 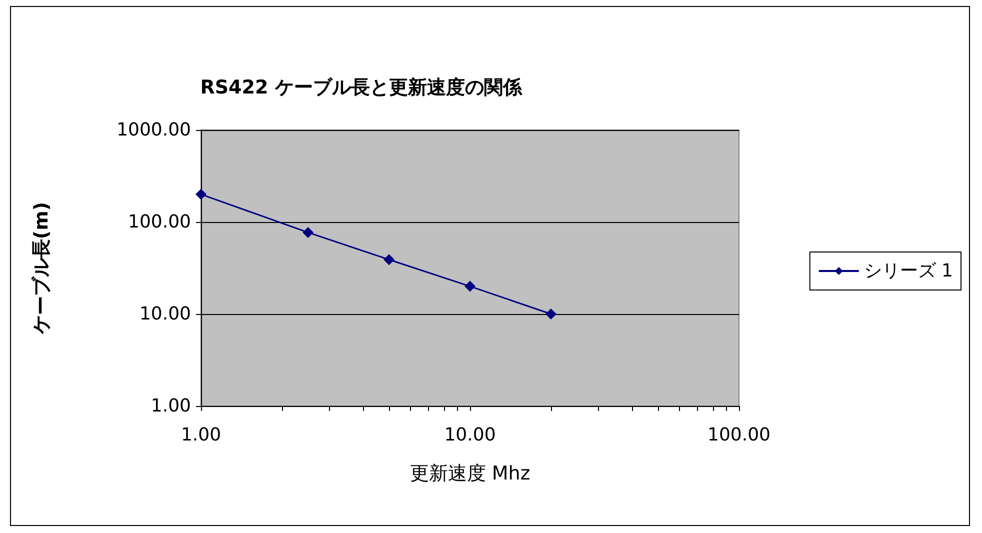 What do you see at coordinates (170, 406) in the screenshot?
I see `y-tick-label: 1.00` at bounding box center [170, 406].